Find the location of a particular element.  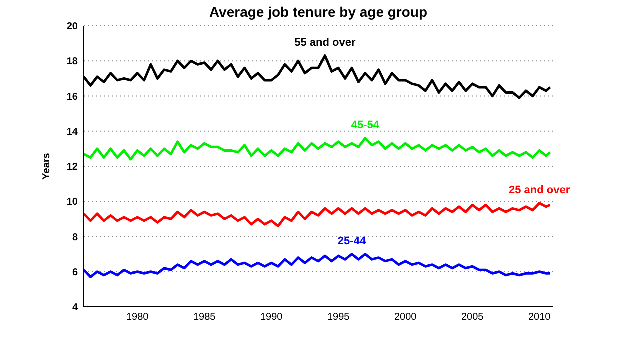

x-tick-label: 1980 is located at coordinates (138, 318).